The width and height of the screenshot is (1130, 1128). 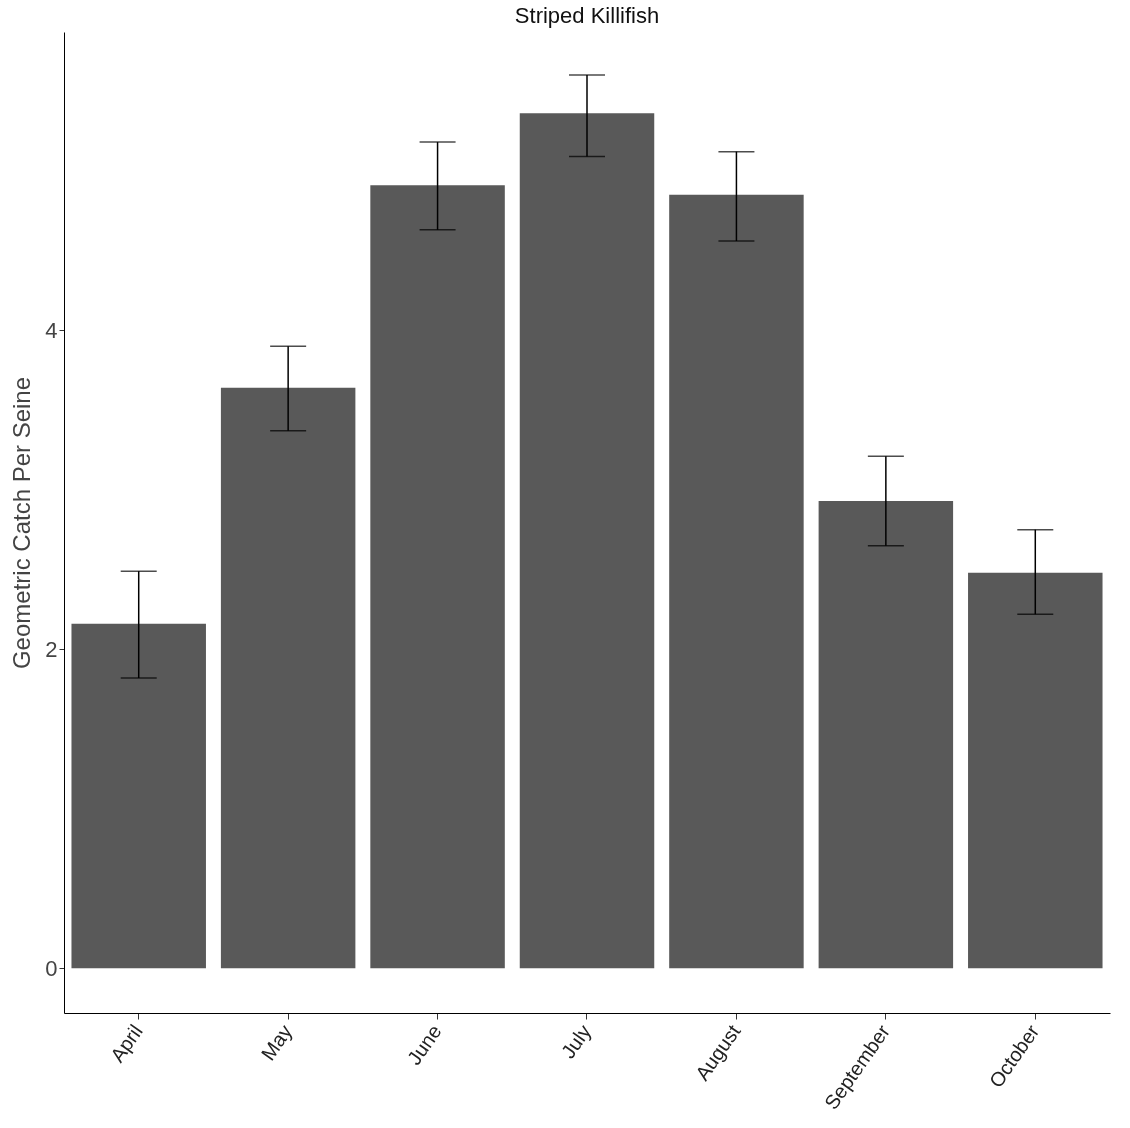 I want to click on y-tick-label: 4, so click(x=51, y=330).